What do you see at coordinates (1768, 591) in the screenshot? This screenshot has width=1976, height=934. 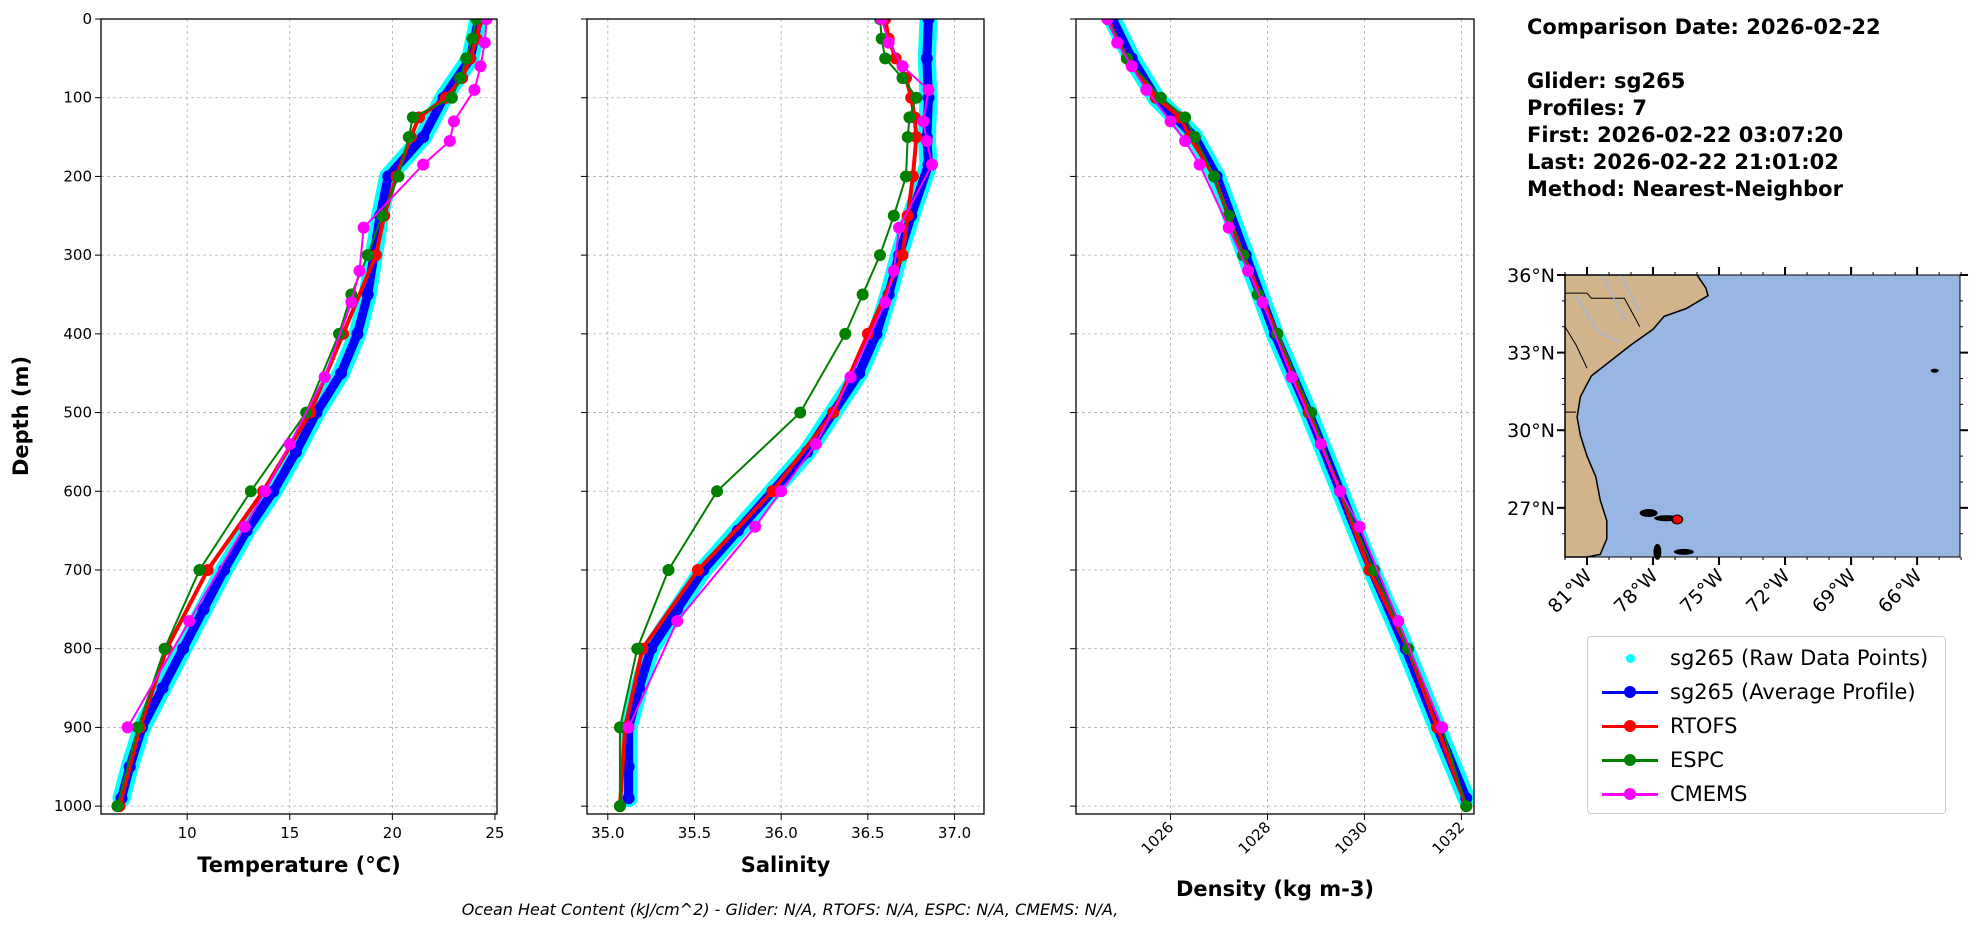 I see `lon-tick-label: 72°W` at bounding box center [1768, 591].